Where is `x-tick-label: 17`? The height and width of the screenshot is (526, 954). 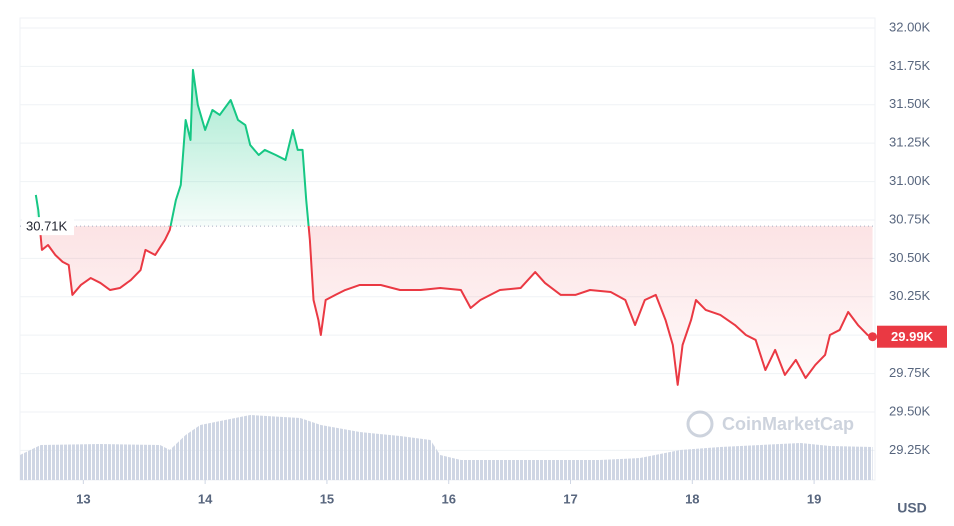 x-tick-label: 17 is located at coordinates (570, 498).